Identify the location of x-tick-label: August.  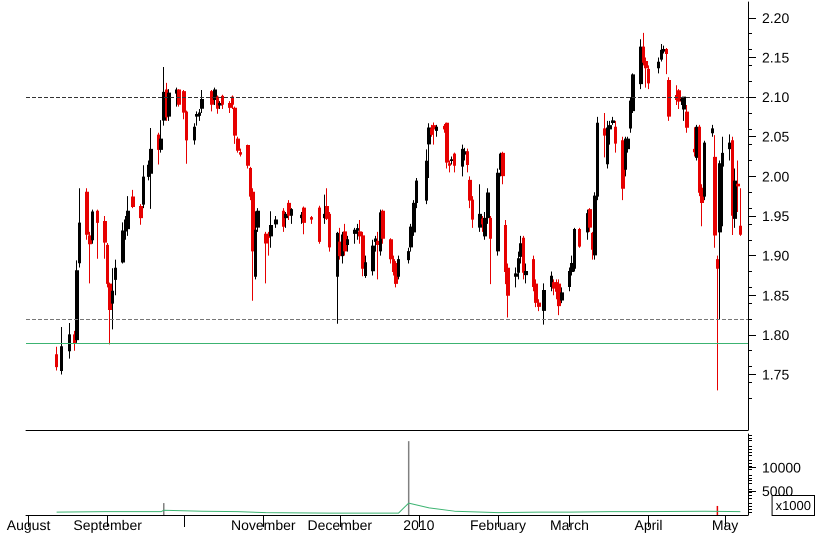
(28, 525).